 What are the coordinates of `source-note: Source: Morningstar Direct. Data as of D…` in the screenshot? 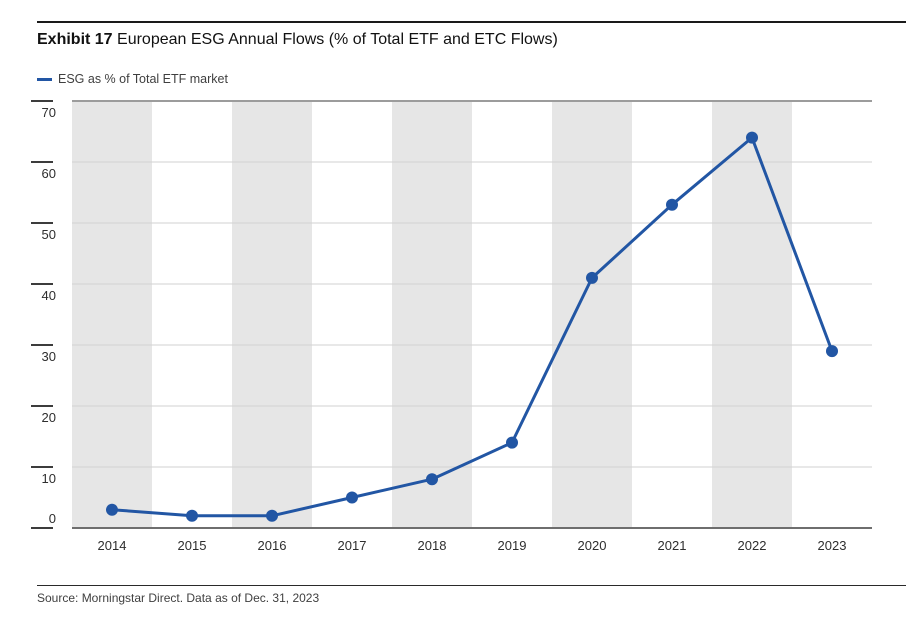 It's located at (178, 598).